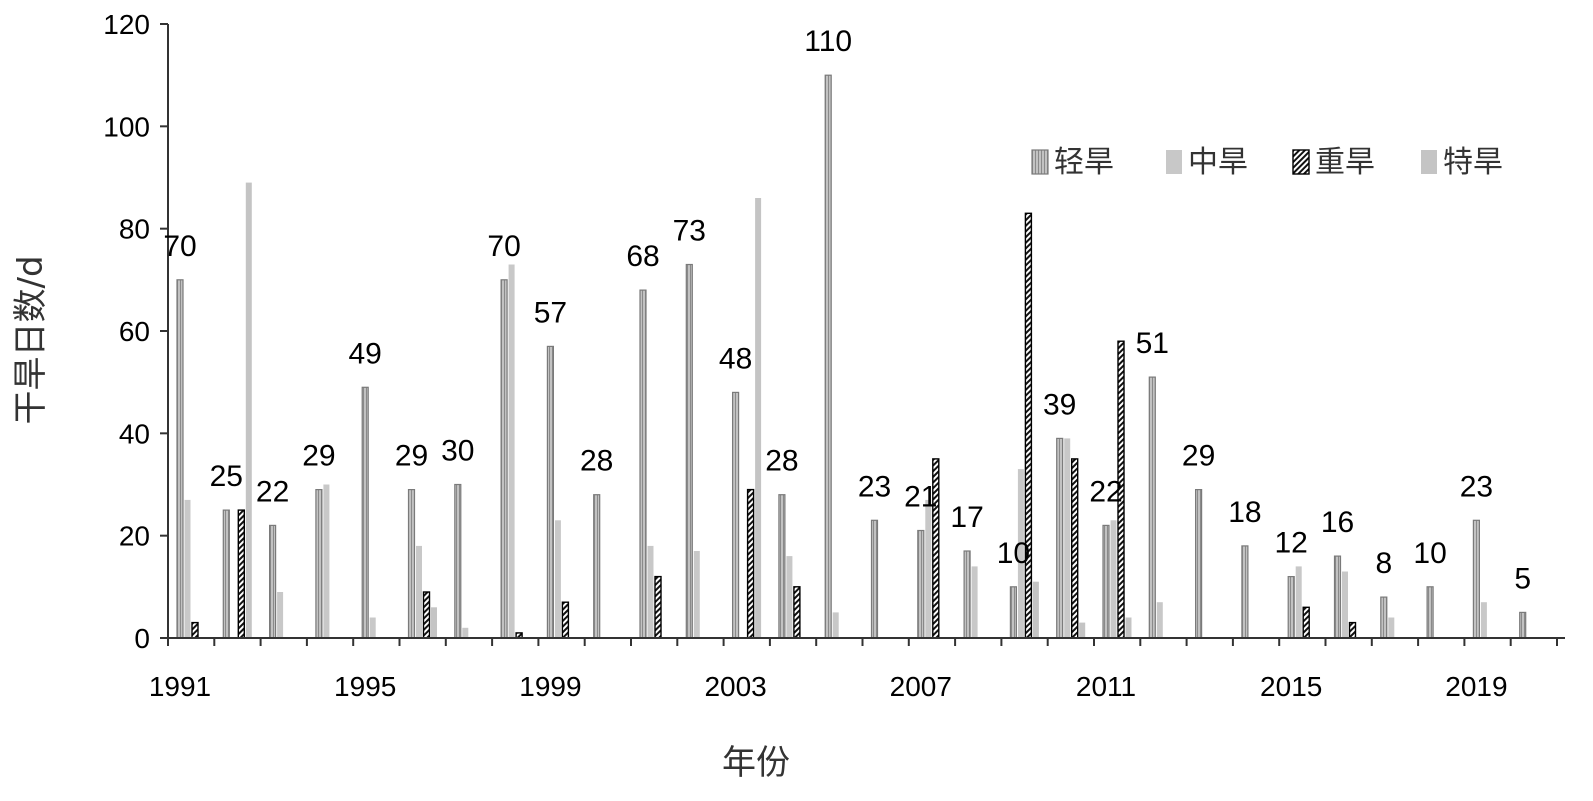 This screenshot has width=1593, height=801. I want to click on bar-2-2009, so click(1020, 553).